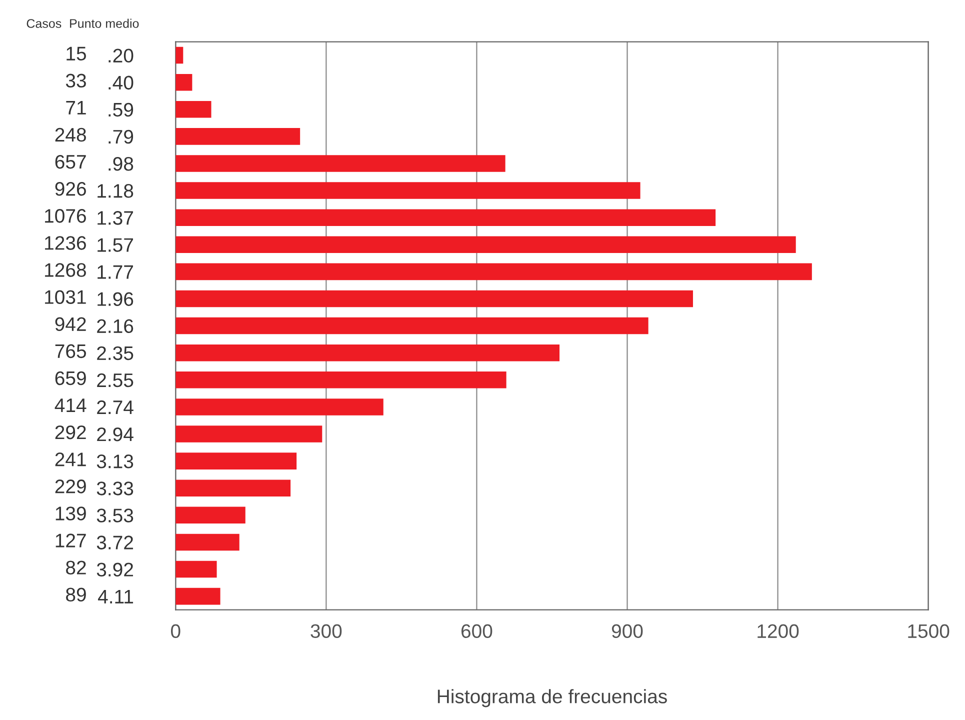 The image size is (965, 720). What do you see at coordinates (44, 23) in the screenshot?
I see `text: Casos` at bounding box center [44, 23].